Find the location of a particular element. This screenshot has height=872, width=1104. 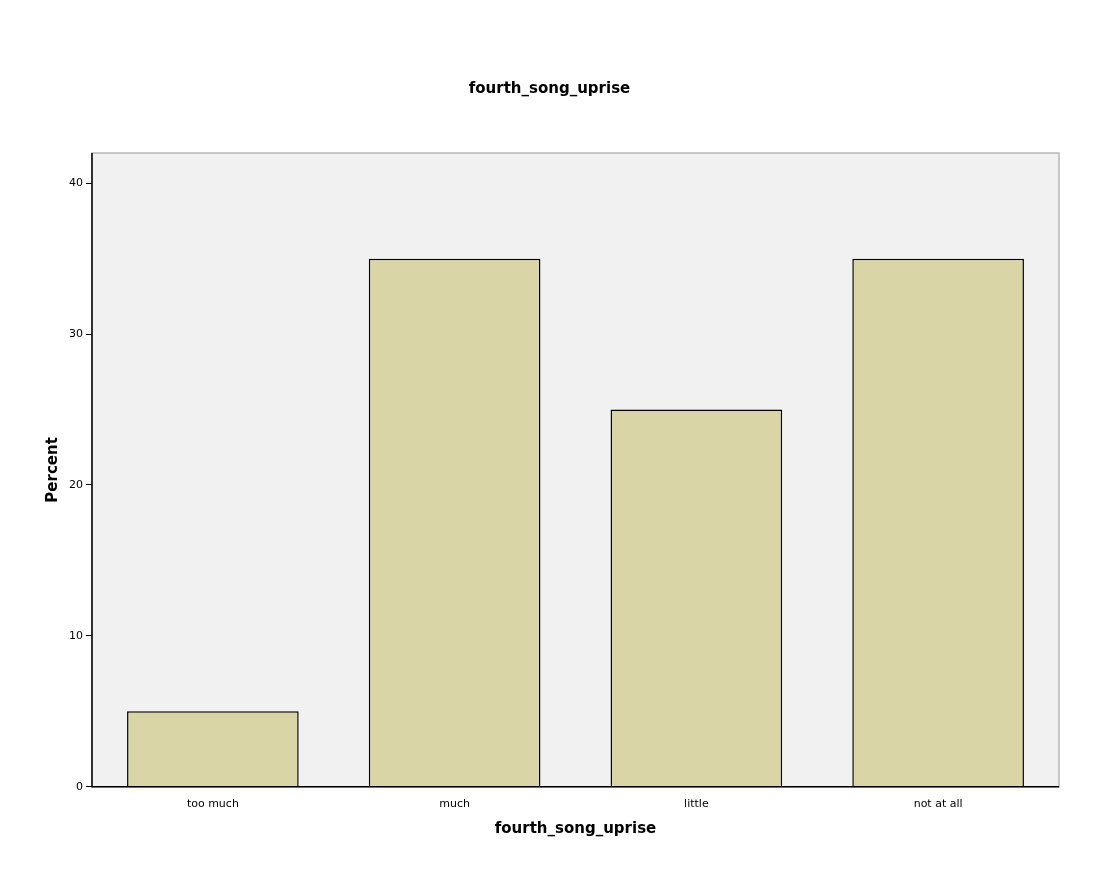

x-tick-label: not at all is located at coordinates (938, 804).